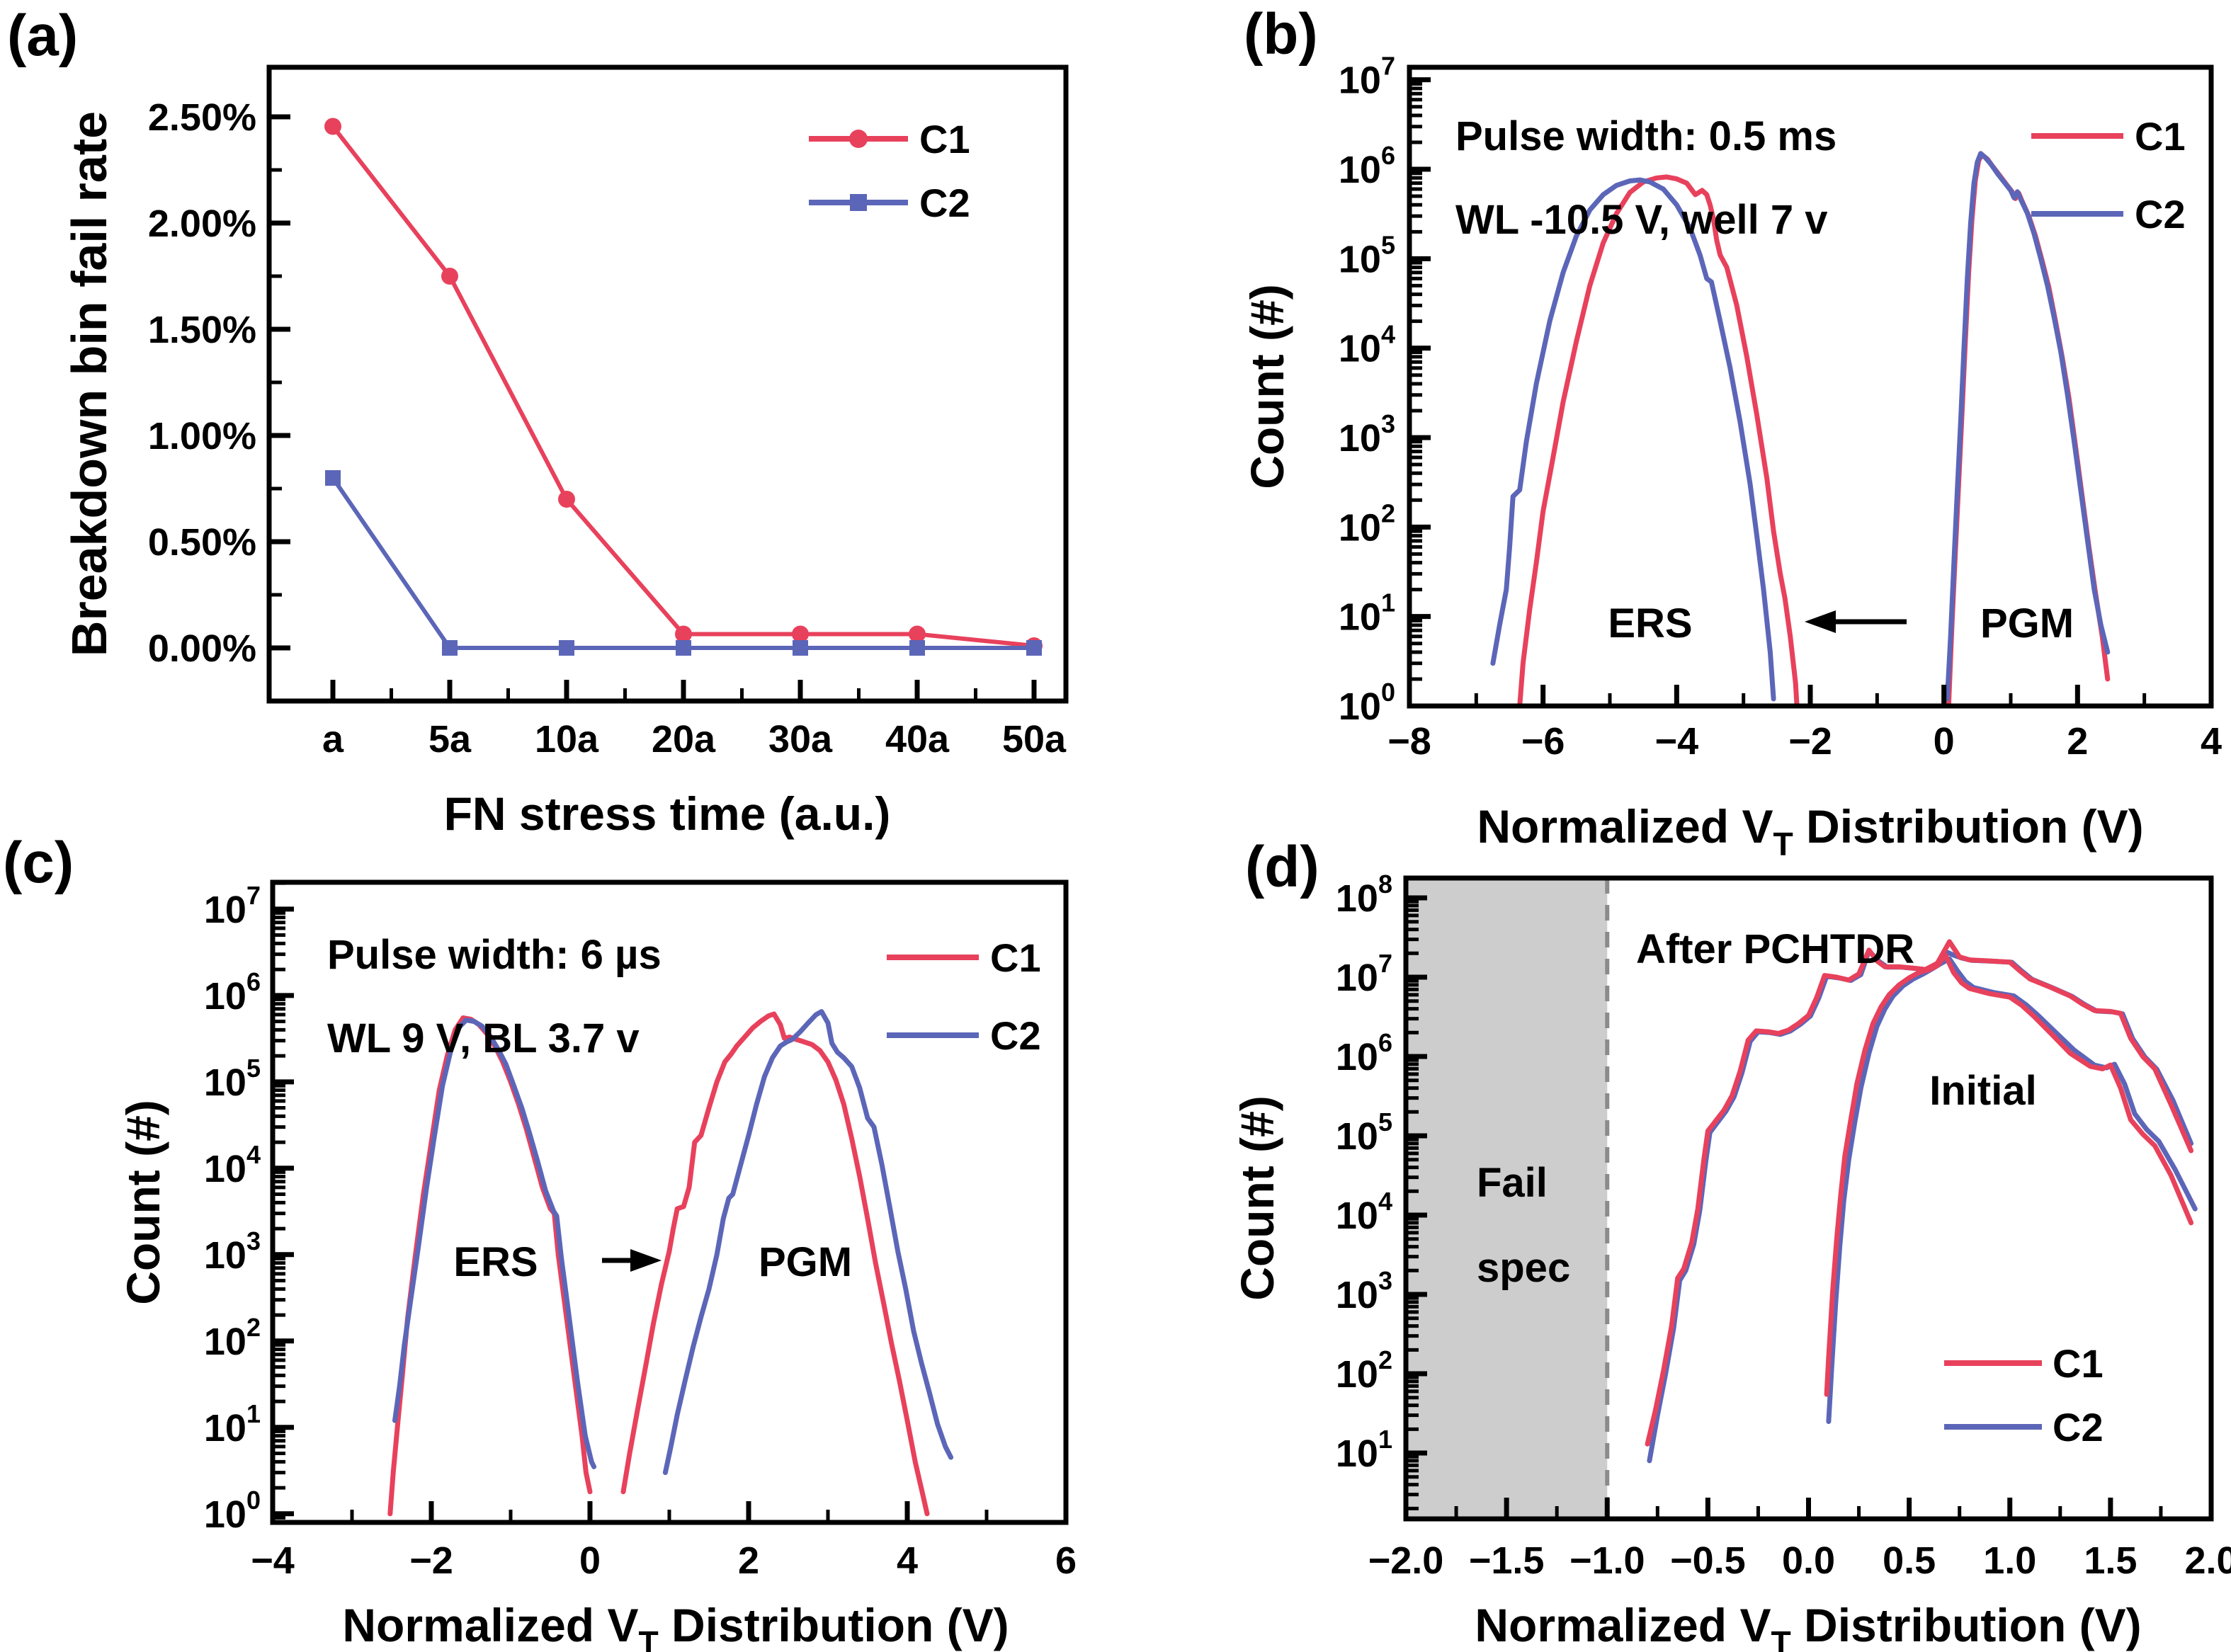  Describe the element at coordinates (202, 648) in the screenshot. I see `y-tick-label: 0.00%` at that location.